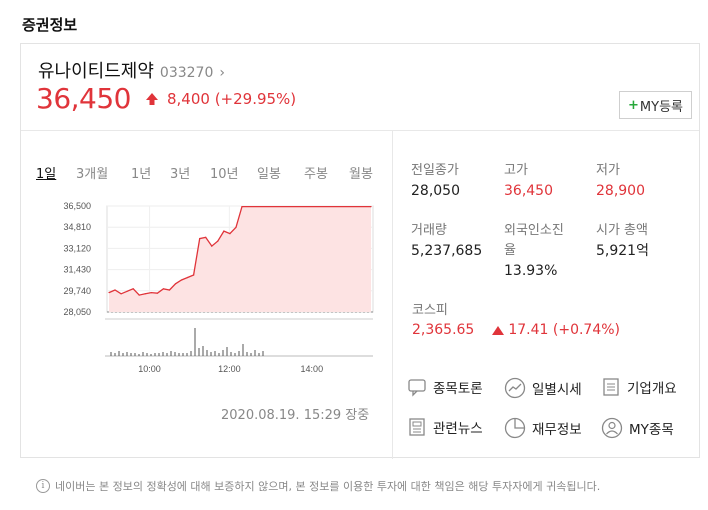 The width and height of the screenshot is (708, 510). I want to click on y-tick-label: 29,740, so click(77, 291).